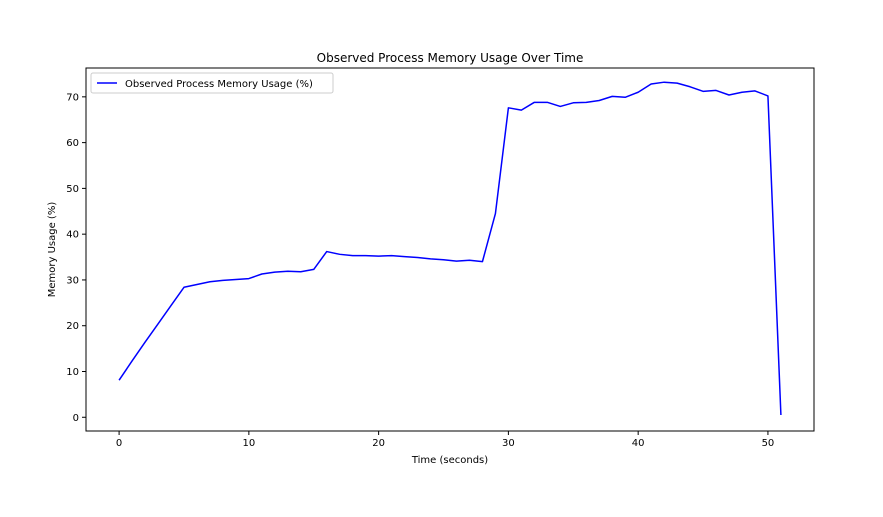  Describe the element at coordinates (52, 250) in the screenshot. I see `y-axis-label: Memory Usage (%)` at that location.